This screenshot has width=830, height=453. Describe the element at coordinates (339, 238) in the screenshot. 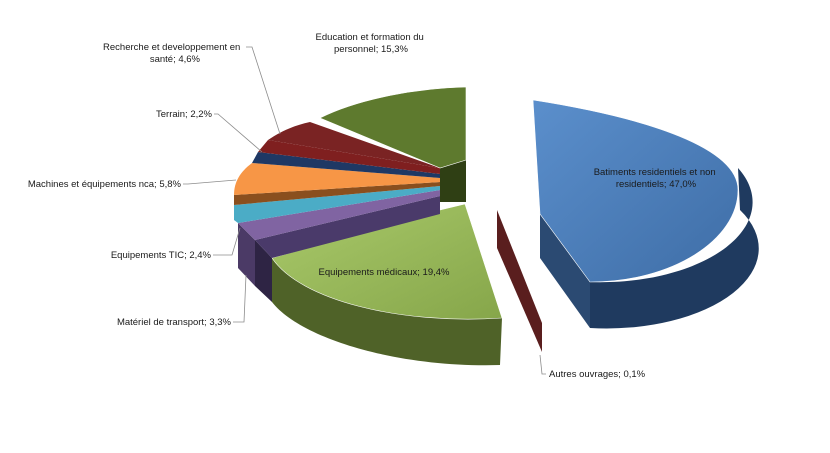

I see `slice-equipements-tic` at that location.